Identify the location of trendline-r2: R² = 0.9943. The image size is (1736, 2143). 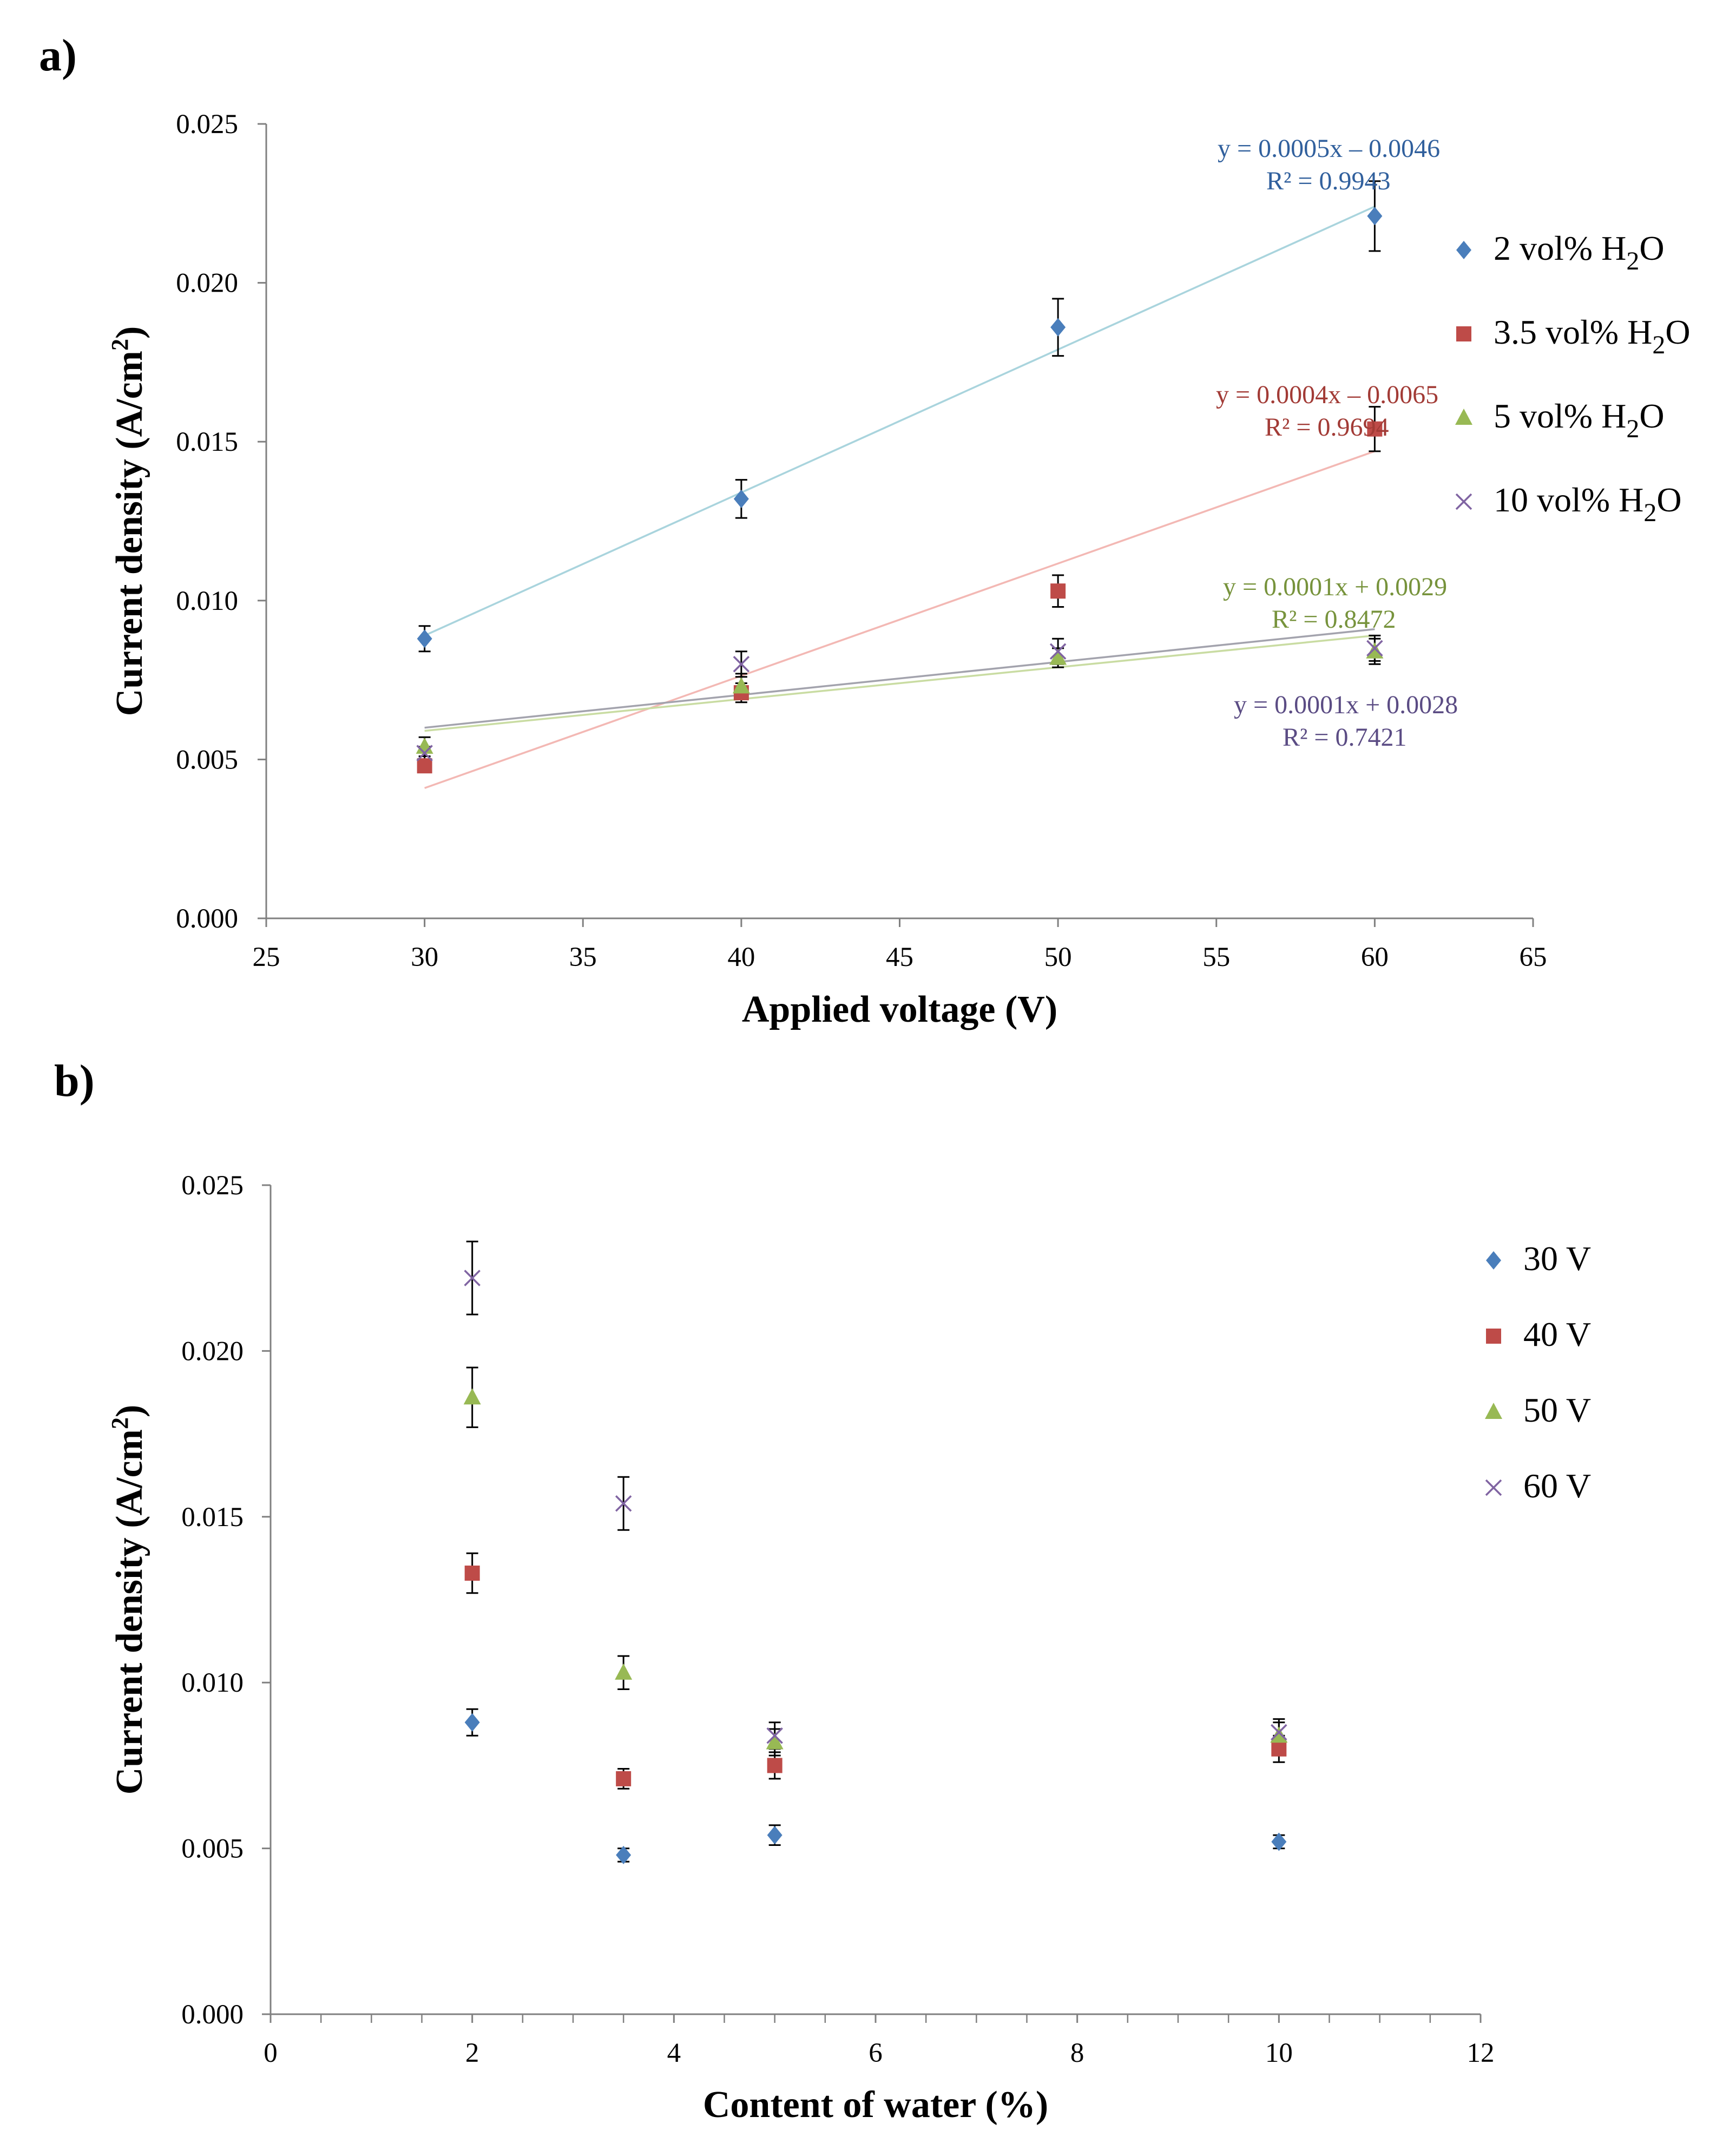
(1328, 181).